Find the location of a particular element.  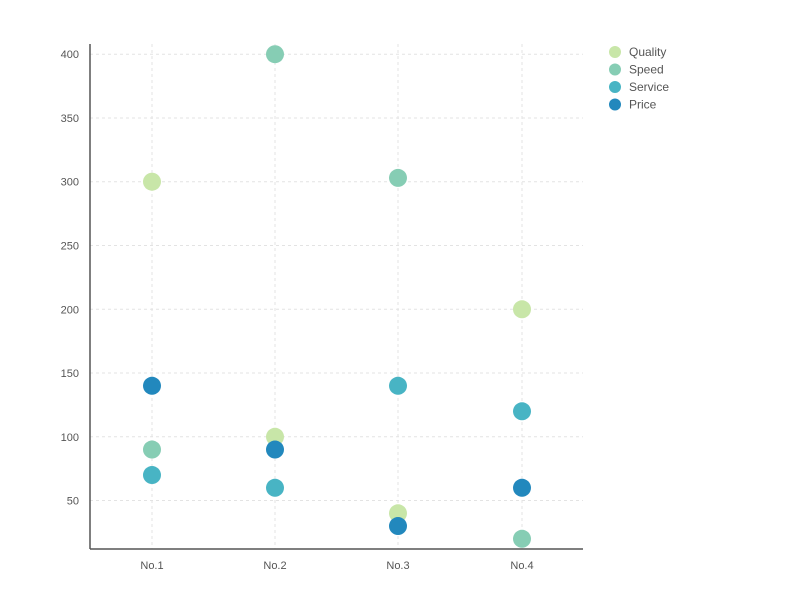

data-point-quality-no3 is located at coordinates (398, 513).